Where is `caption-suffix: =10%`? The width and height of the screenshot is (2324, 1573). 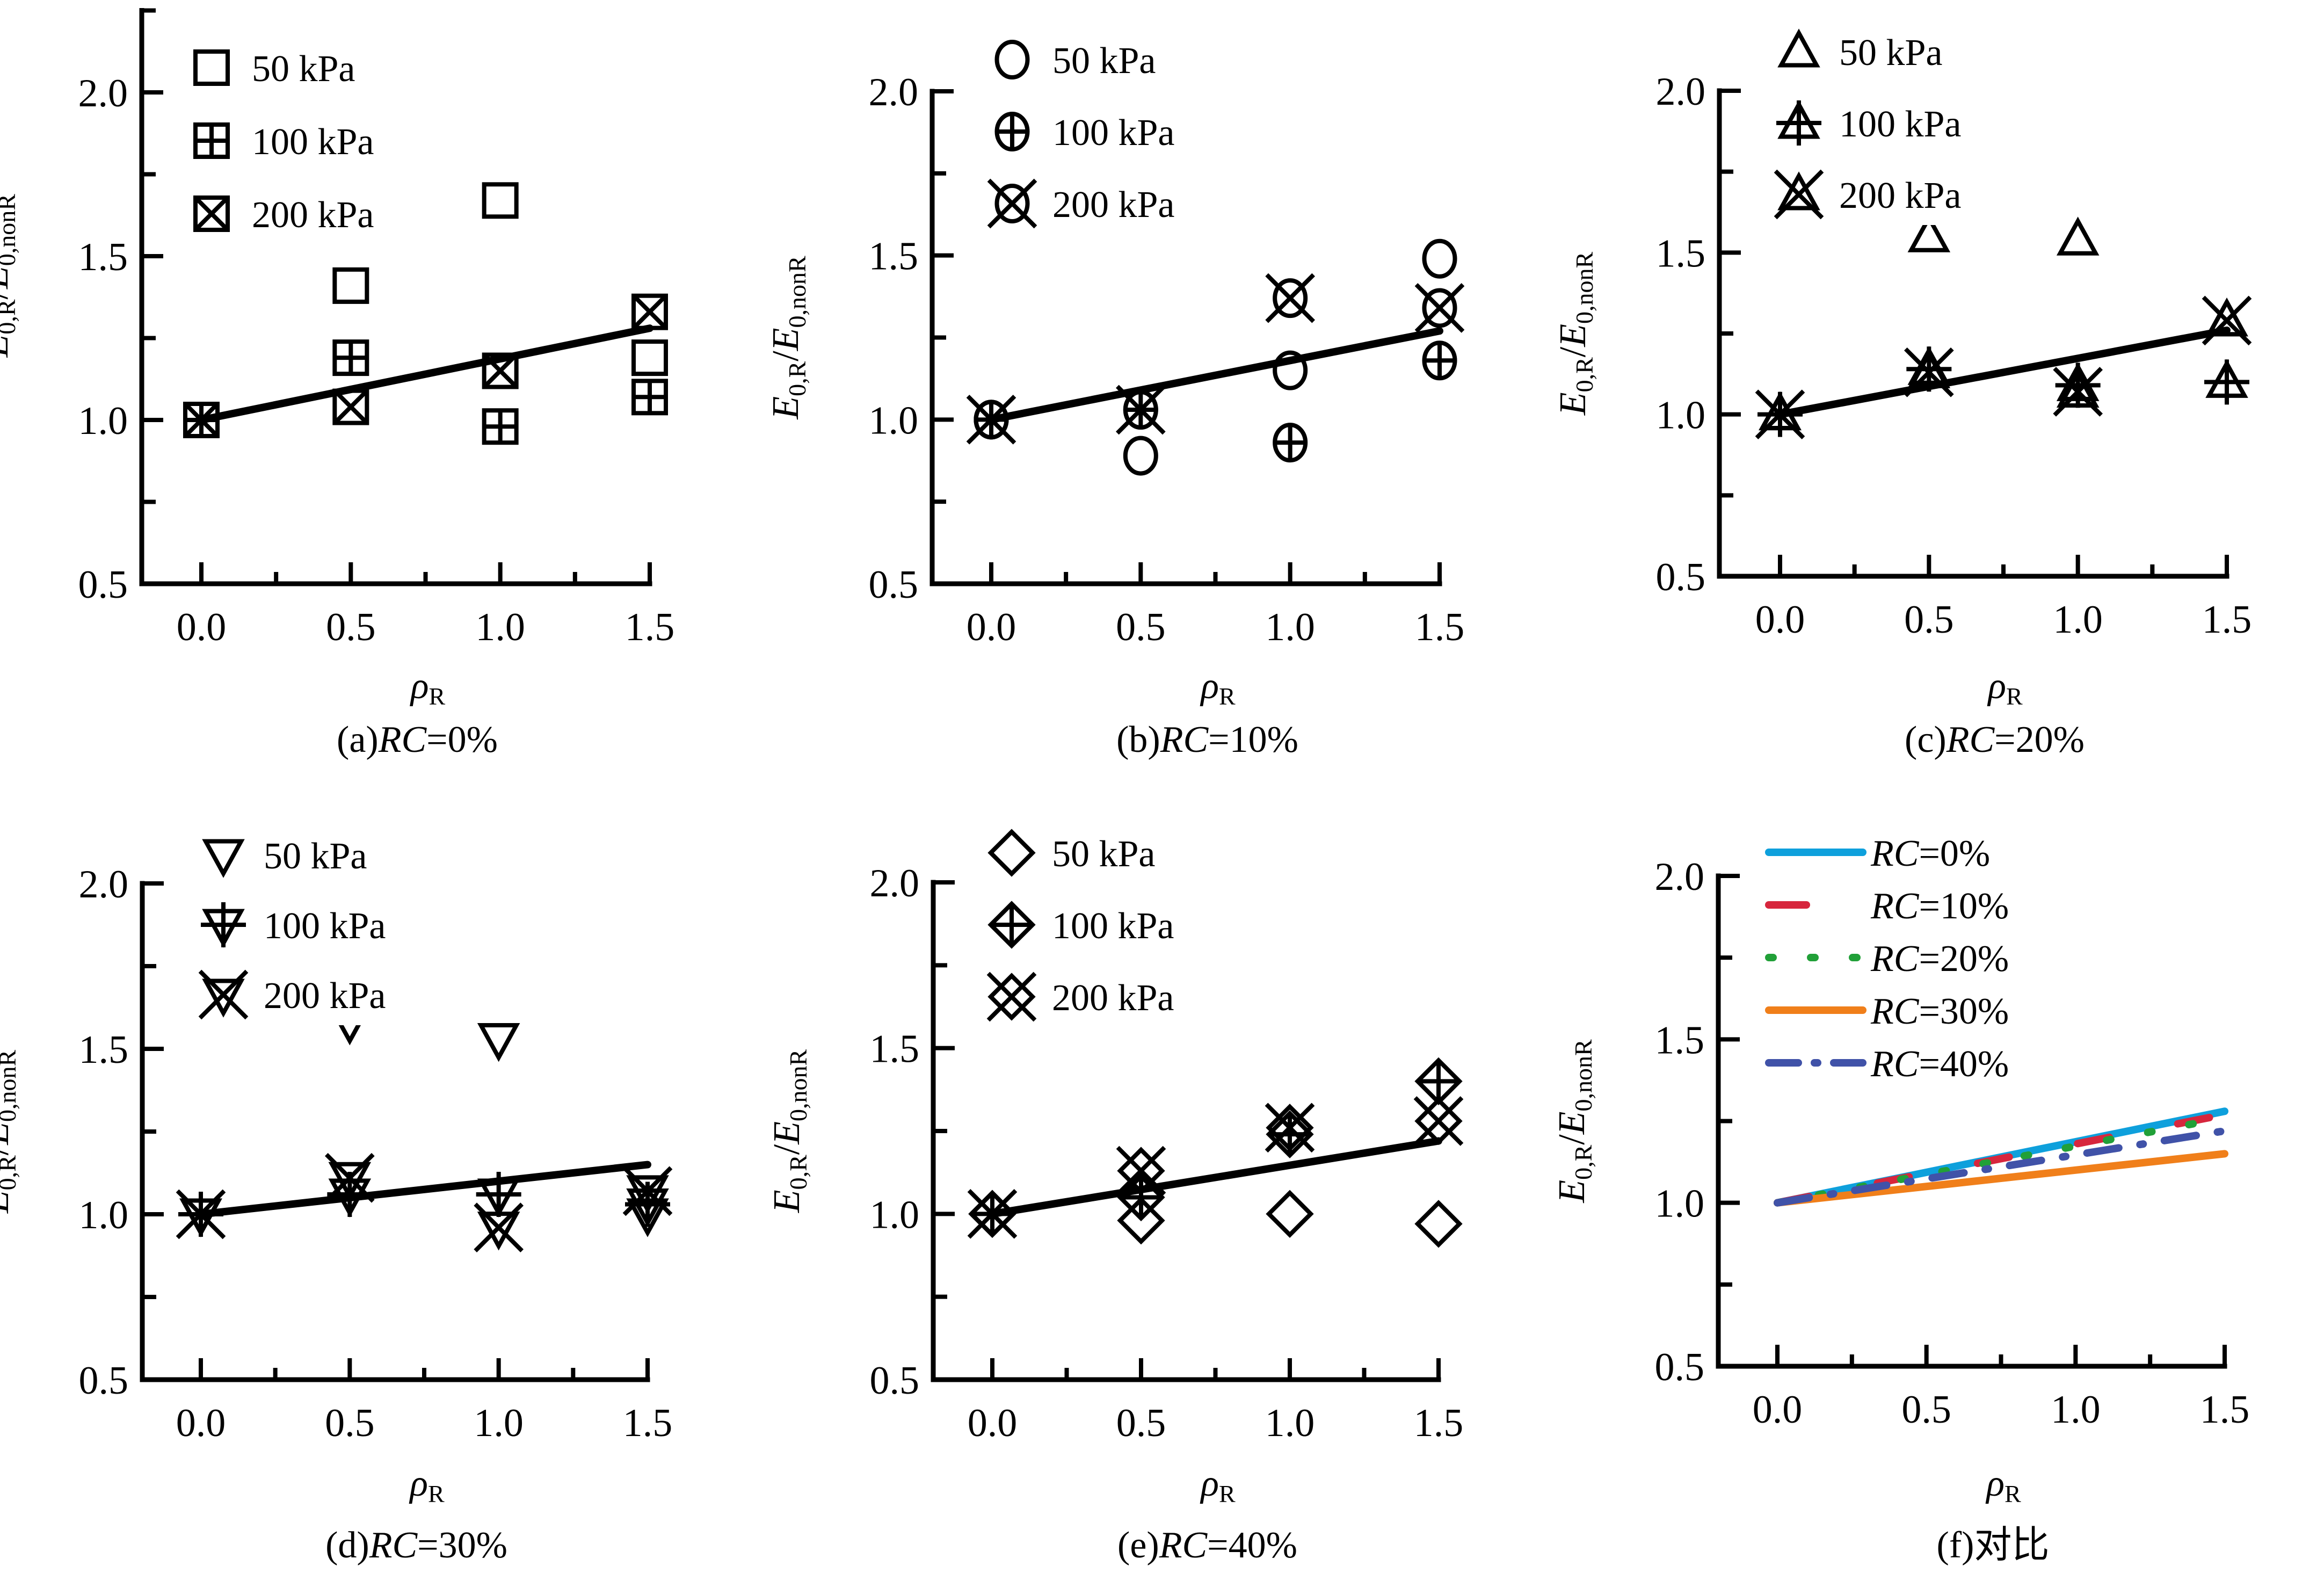 caption-suffix: =10% is located at coordinates (1253, 739).